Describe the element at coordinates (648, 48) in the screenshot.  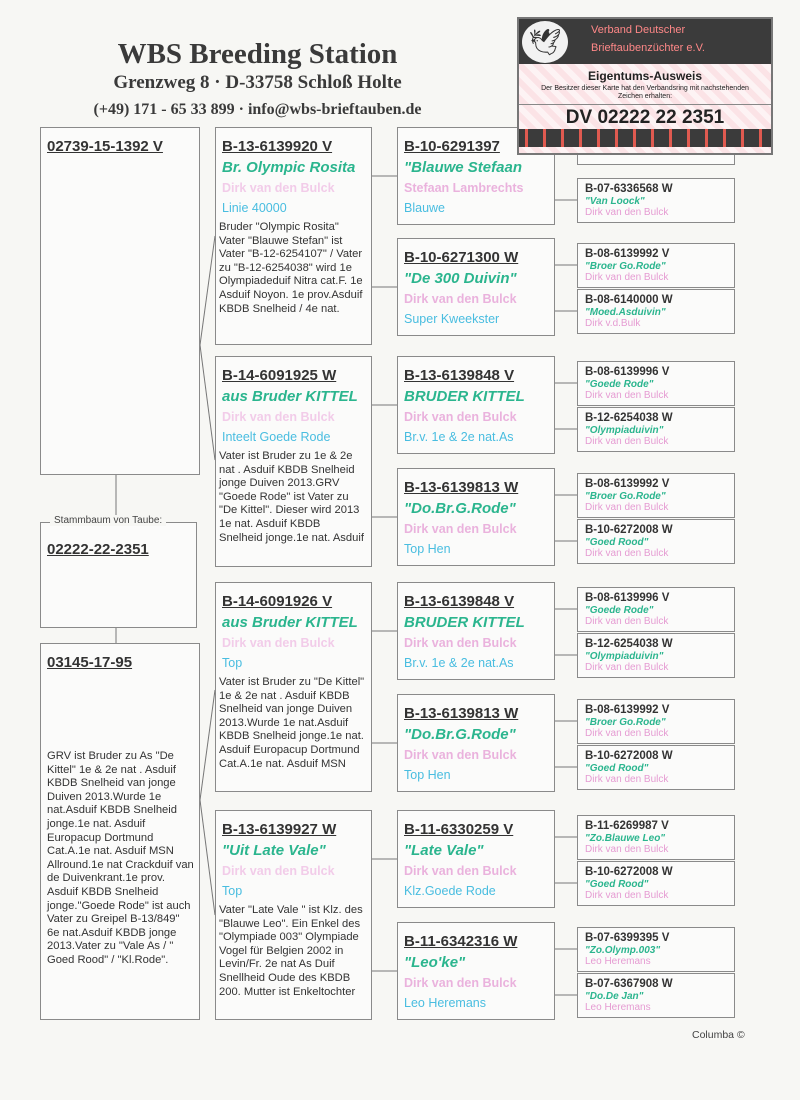
I see `card-org-line2: Brieftaubenzüchter e.V.` at that location.